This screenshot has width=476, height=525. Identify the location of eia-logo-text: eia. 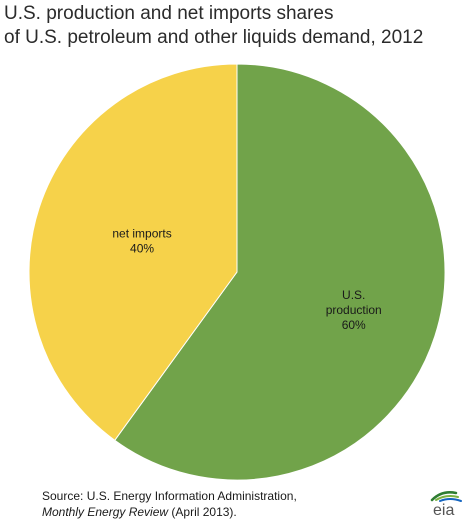
(443, 510).